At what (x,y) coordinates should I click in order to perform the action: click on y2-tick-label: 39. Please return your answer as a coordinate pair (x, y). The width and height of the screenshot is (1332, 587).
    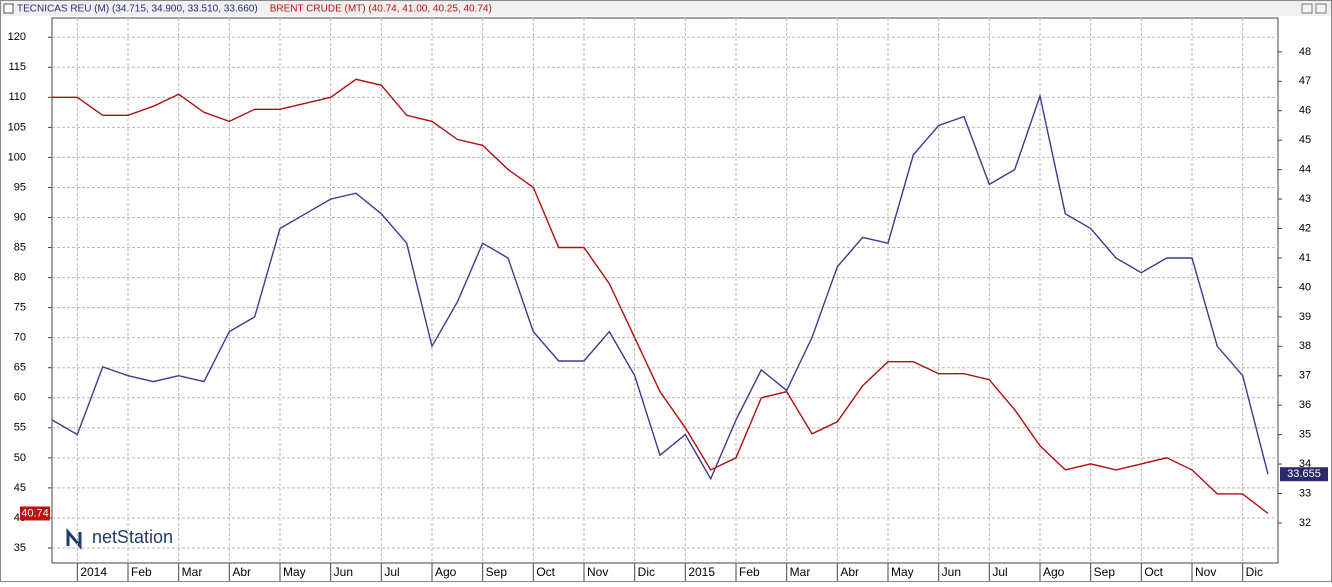
    Looking at the image, I should click on (1305, 317).